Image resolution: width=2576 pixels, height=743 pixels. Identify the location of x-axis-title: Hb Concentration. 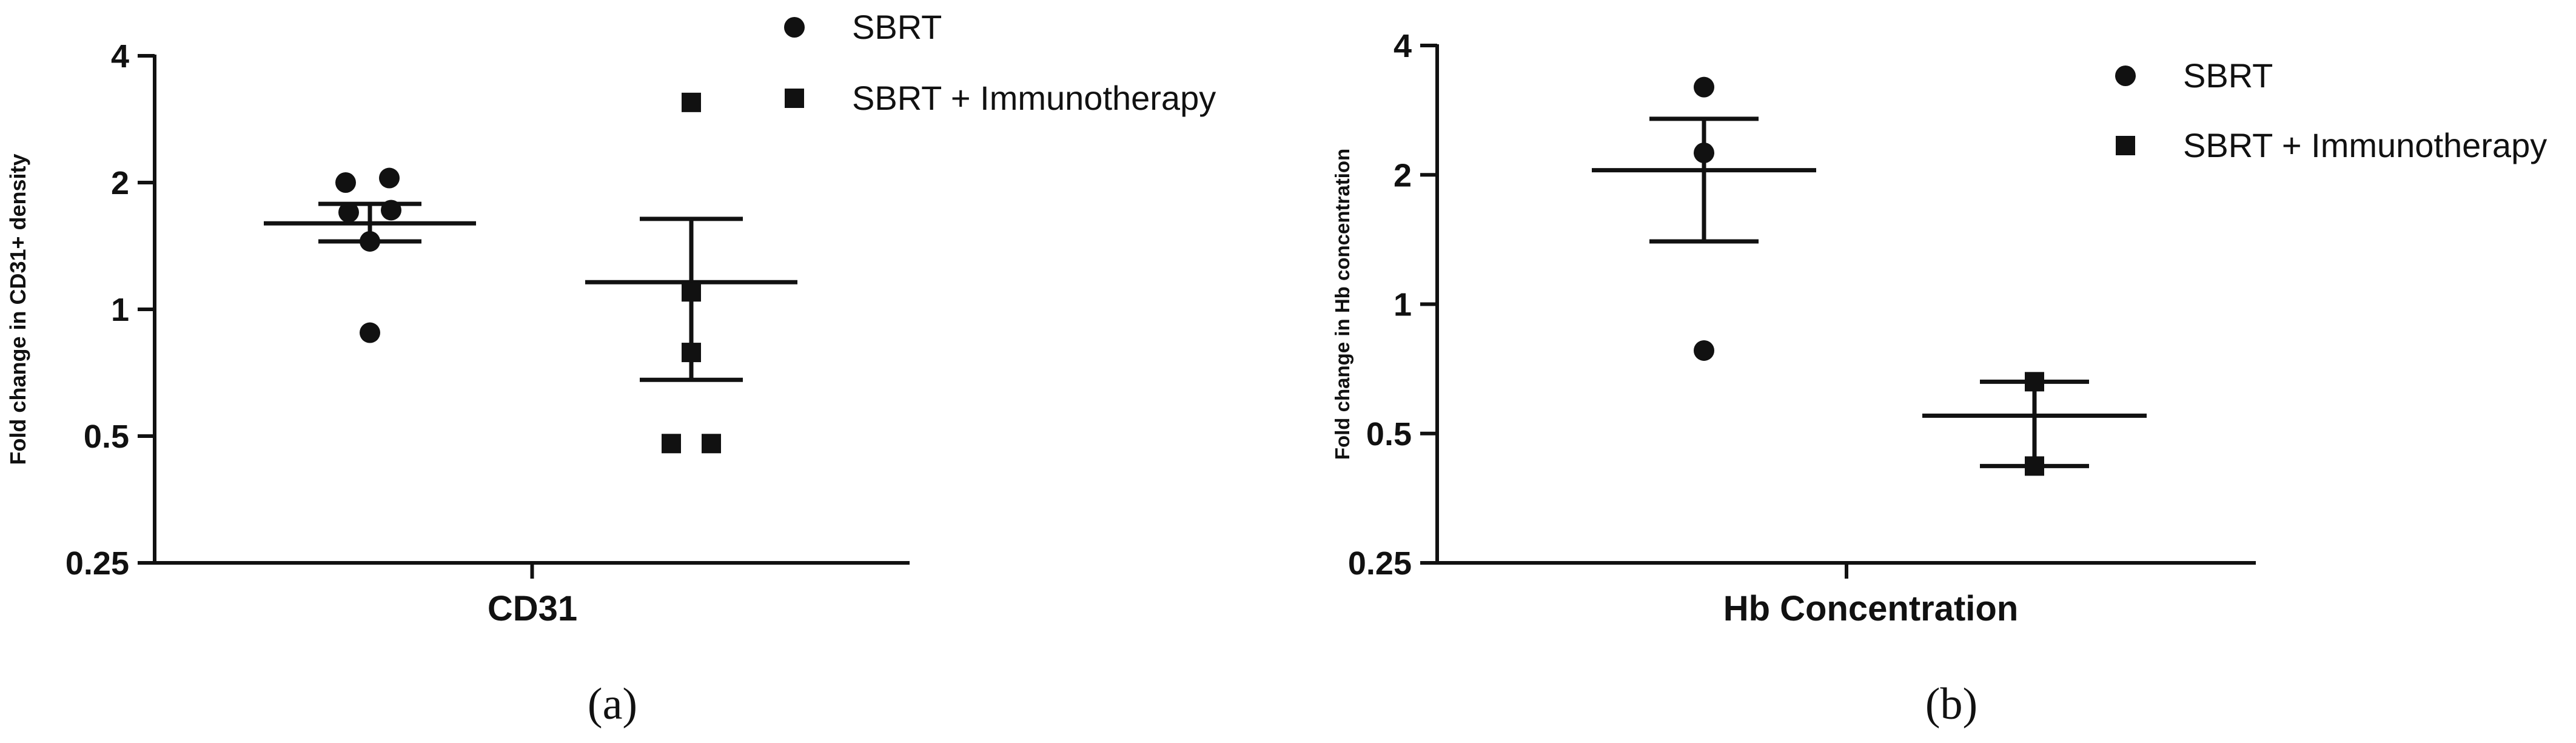
(1871, 608).